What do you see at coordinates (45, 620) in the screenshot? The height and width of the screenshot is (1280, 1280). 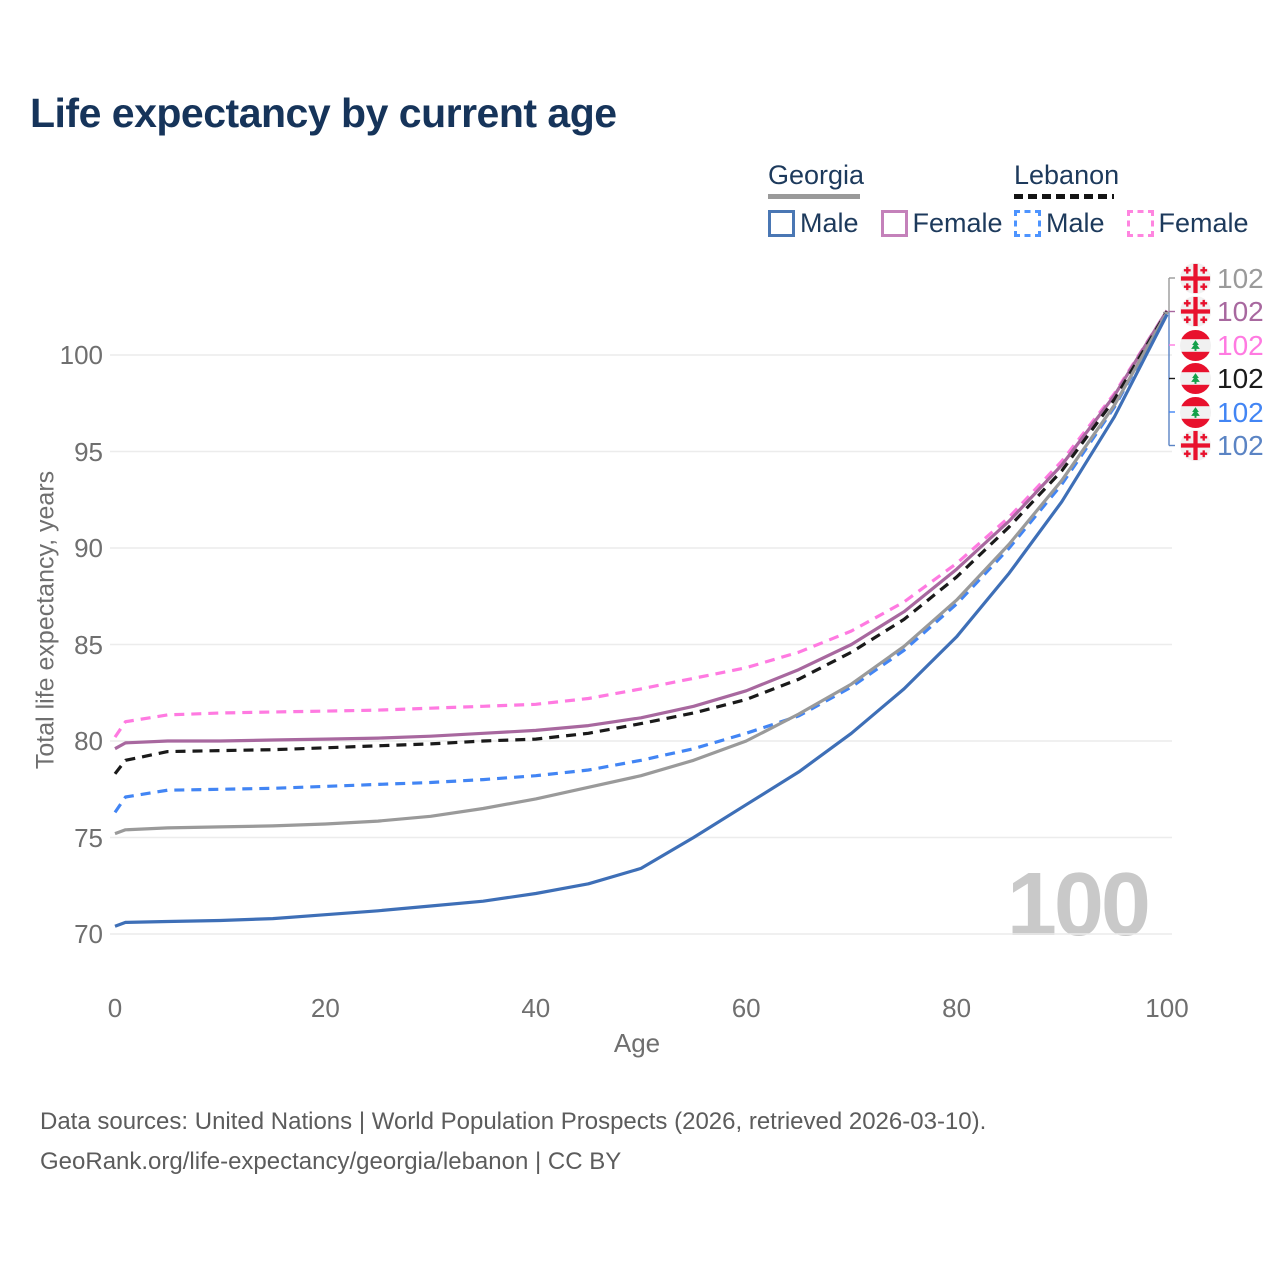 I see `y-axis-title: Total life expectancy, years` at bounding box center [45, 620].